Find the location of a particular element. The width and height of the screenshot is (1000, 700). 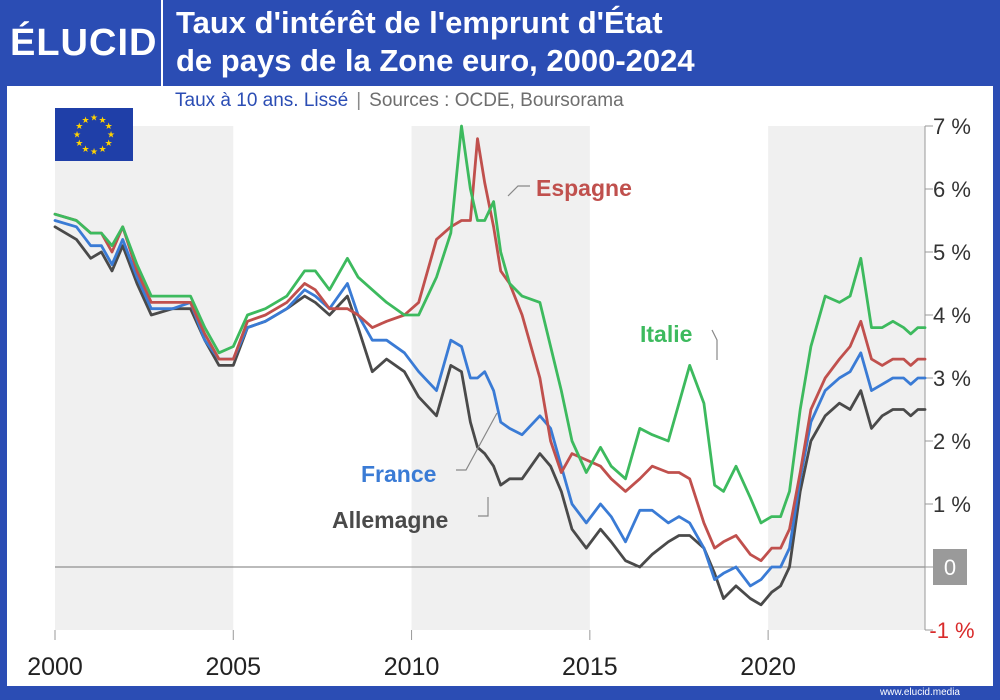

chart-title-line-1: Taux d'intérêt de l'emprunt d'État is located at coordinates (419, 22).